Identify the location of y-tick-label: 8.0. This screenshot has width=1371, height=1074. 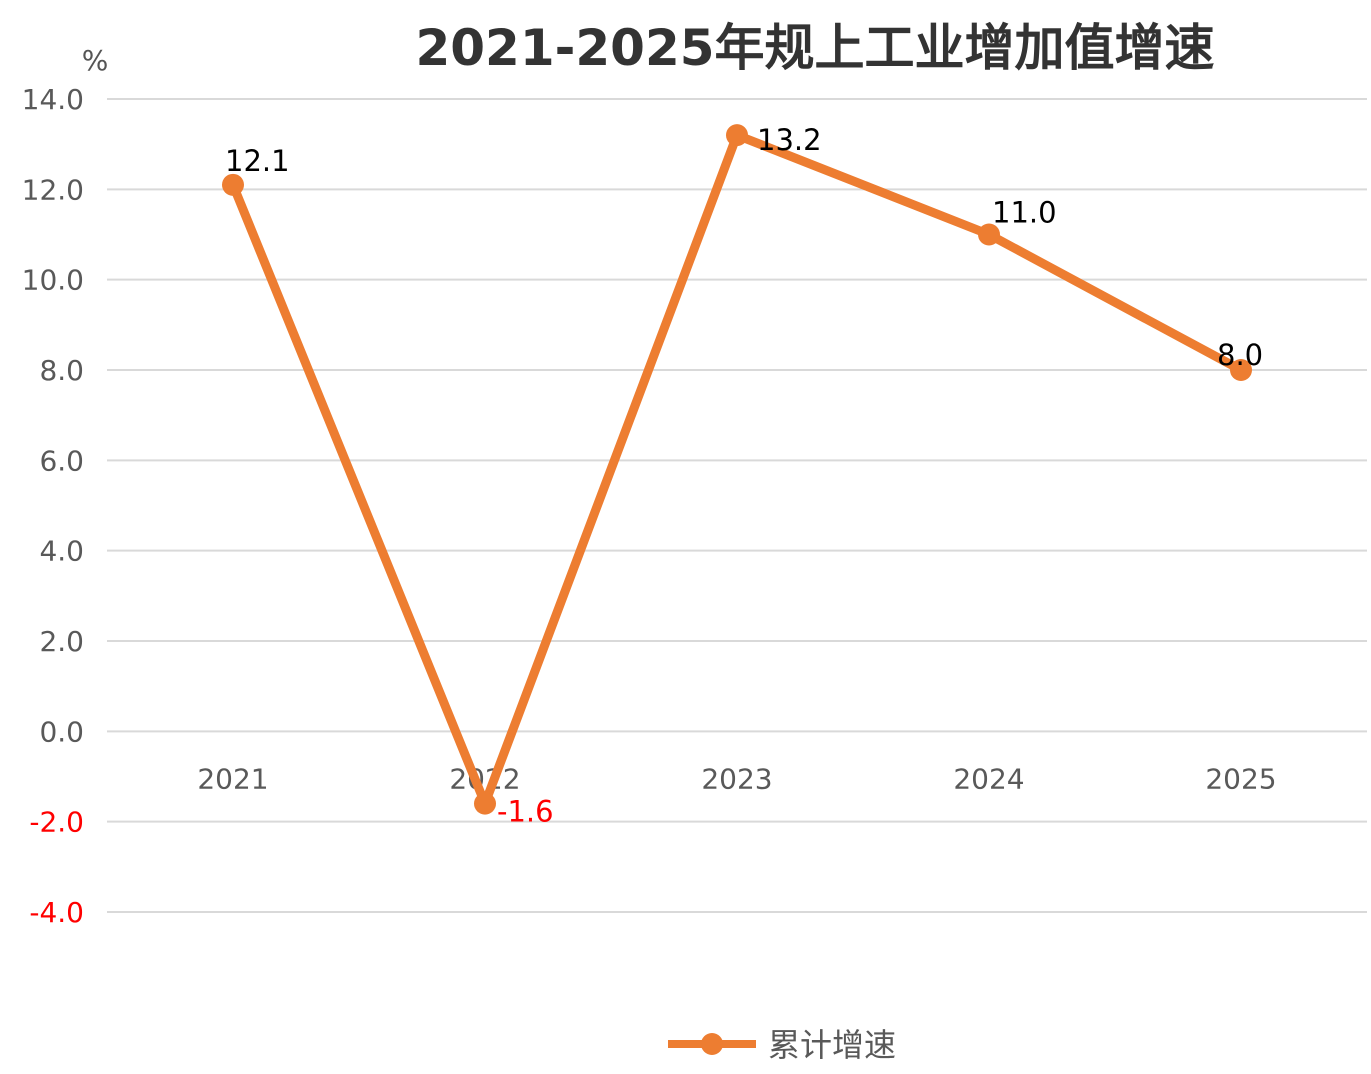
(61, 370).